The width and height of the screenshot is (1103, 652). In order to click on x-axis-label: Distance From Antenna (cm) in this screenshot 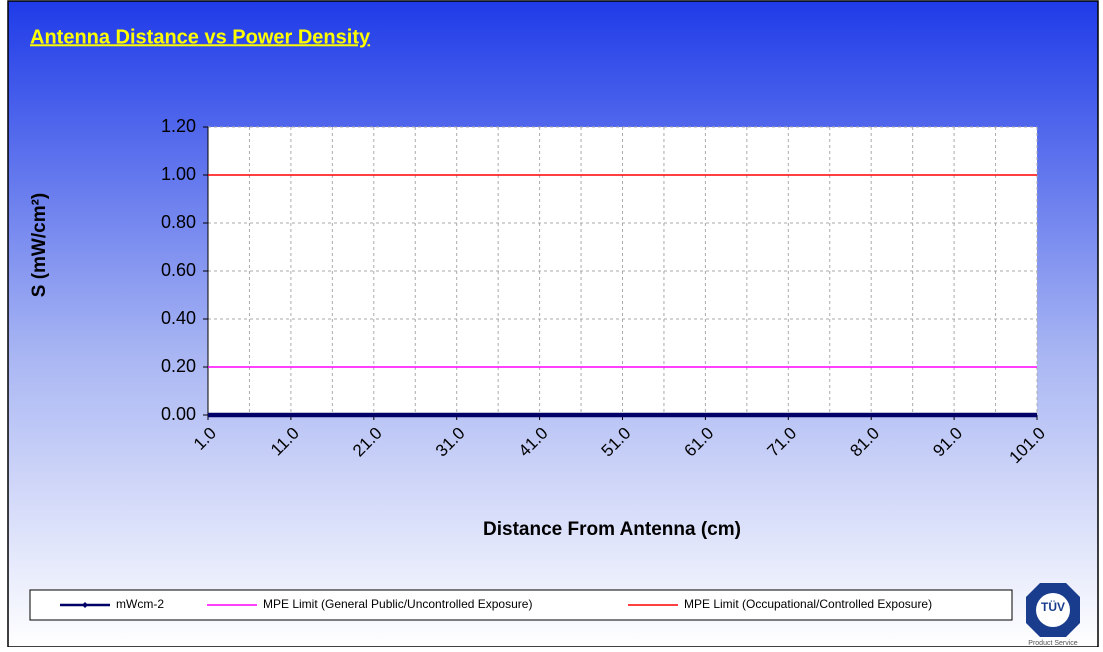, I will do `click(612, 529)`.